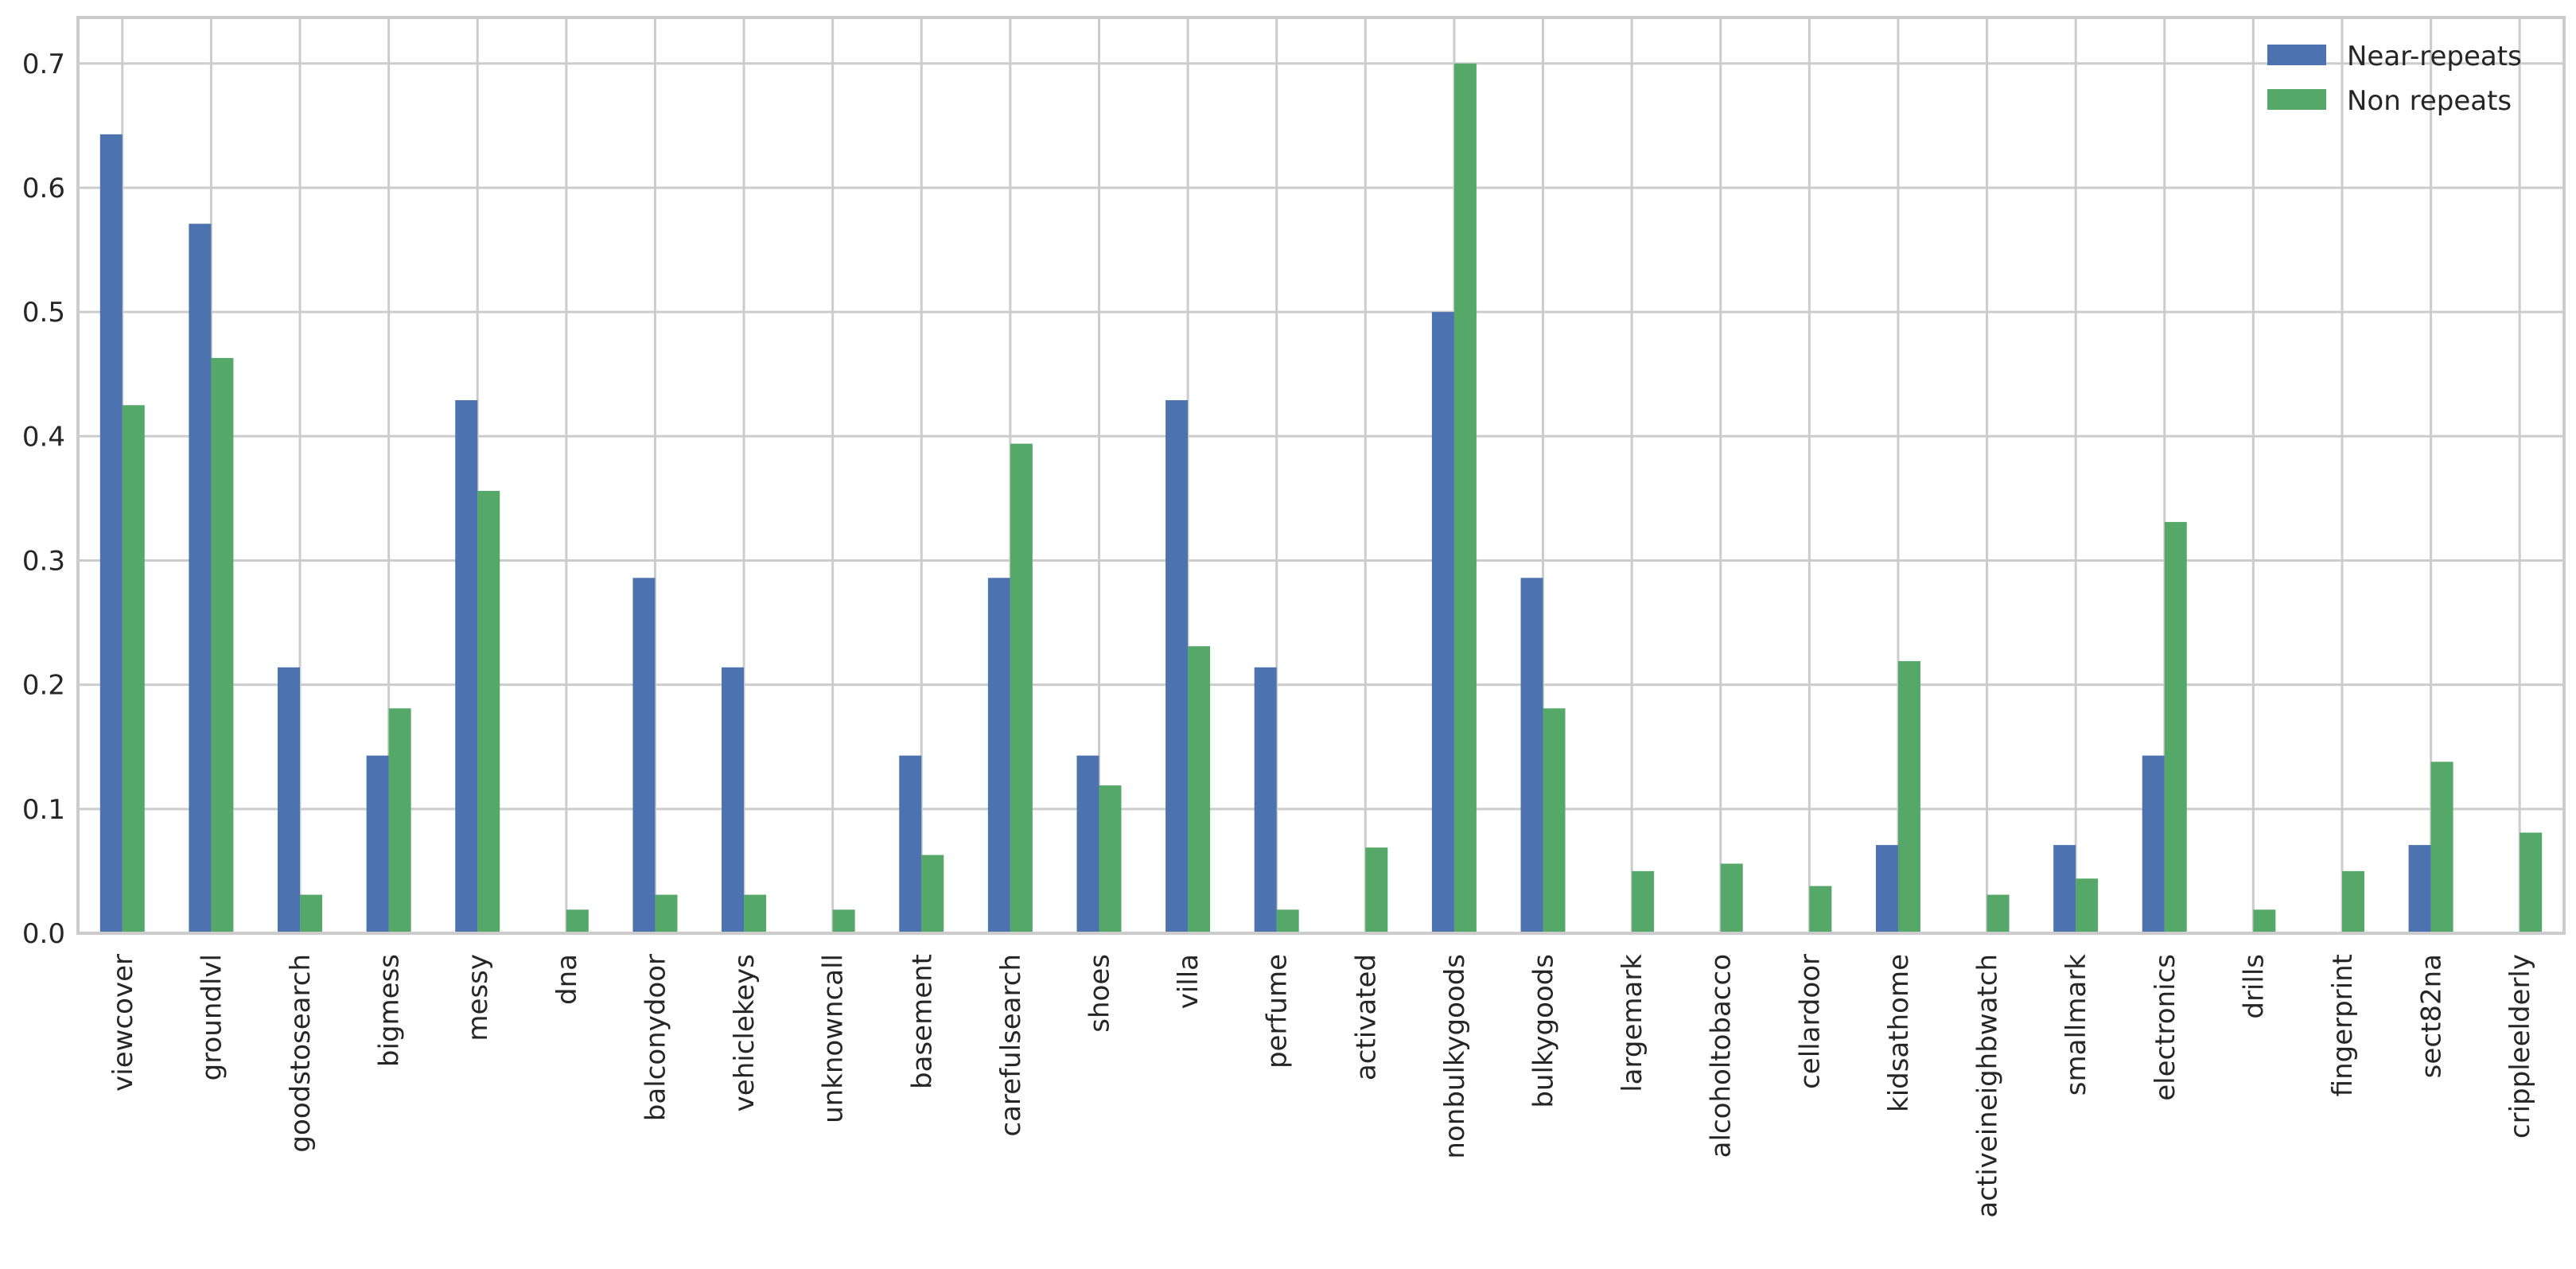 The width and height of the screenshot is (2576, 1269). What do you see at coordinates (201, 578) in the screenshot?
I see `bar-near-repeats-groundlvl` at bounding box center [201, 578].